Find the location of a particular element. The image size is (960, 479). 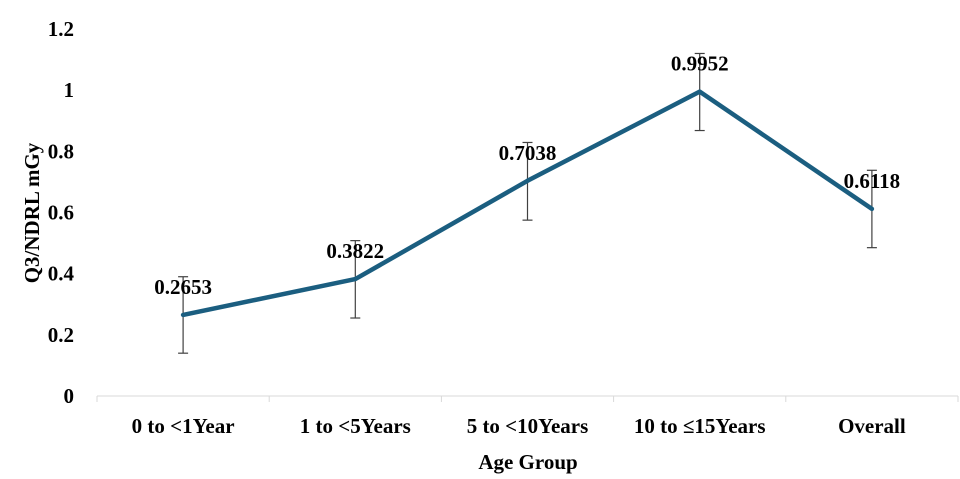

y-tick-label: 0.8 is located at coordinates (61, 151).